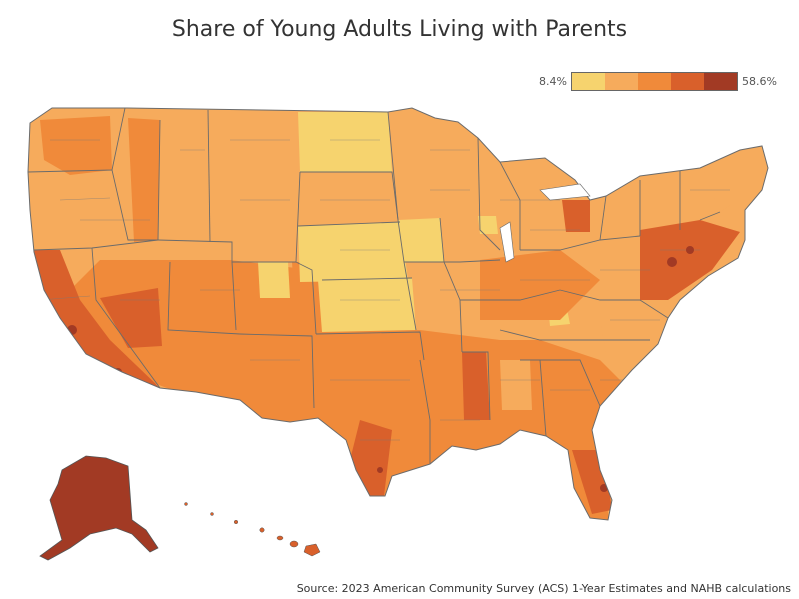 Image resolution: width=799 pixels, height=599 pixels. What do you see at coordinates (421, 240) in the screenshot?
I see `region-ia` at bounding box center [421, 240].